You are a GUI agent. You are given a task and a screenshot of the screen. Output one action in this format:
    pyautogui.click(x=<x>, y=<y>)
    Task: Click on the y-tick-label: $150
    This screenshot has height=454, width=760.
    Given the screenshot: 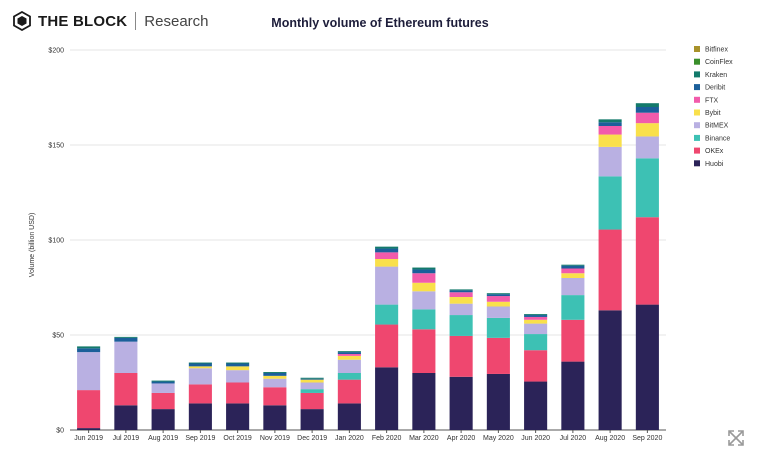 What is the action you would take?
    pyautogui.click(x=56, y=146)
    